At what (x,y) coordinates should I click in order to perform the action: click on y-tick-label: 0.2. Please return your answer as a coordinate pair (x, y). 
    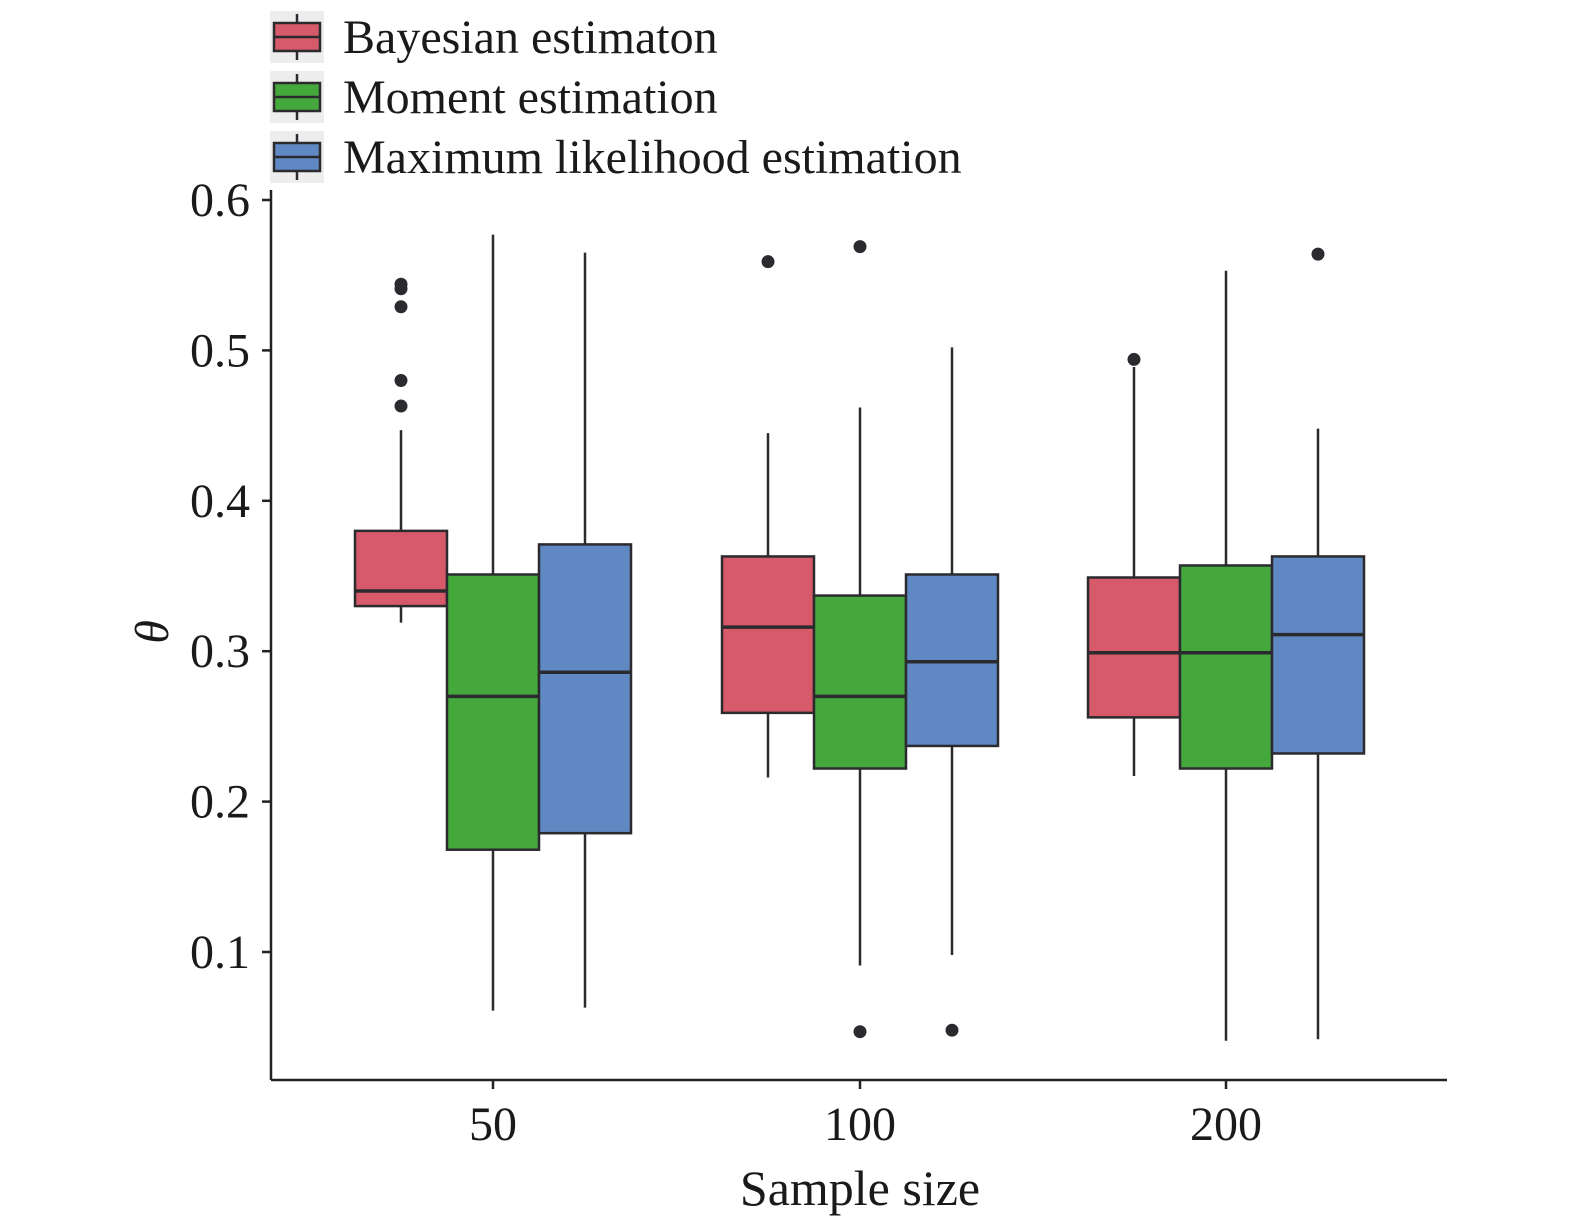
    Looking at the image, I should click on (220, 802).